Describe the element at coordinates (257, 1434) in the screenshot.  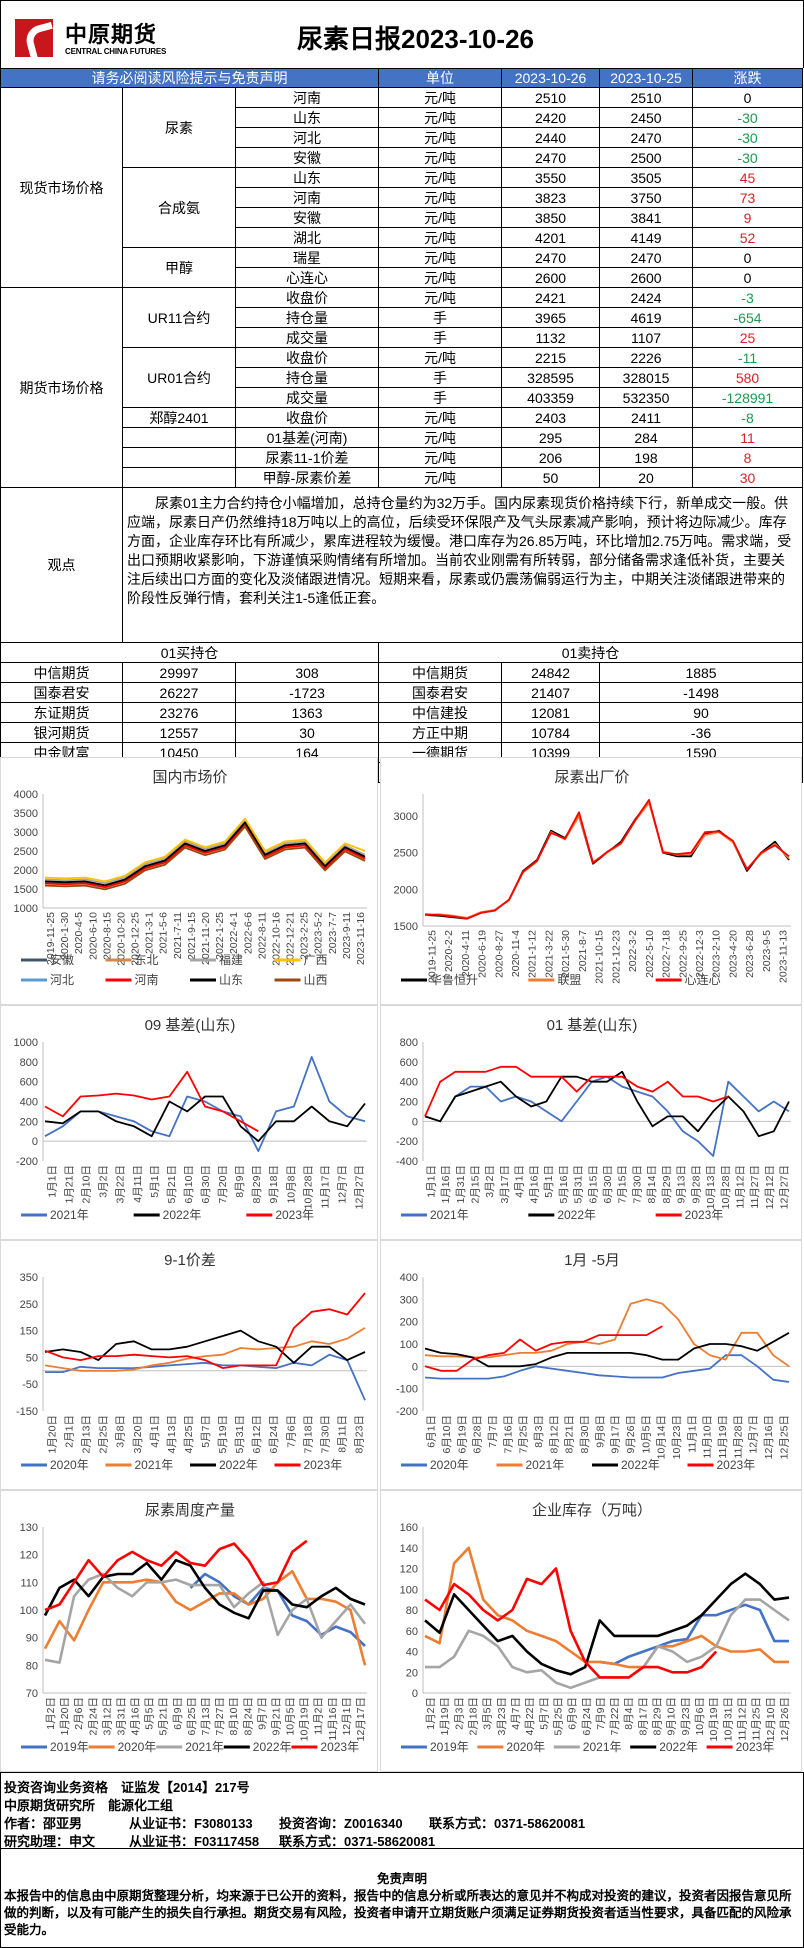
I see `x-tick-label: 6月12日` at that location.